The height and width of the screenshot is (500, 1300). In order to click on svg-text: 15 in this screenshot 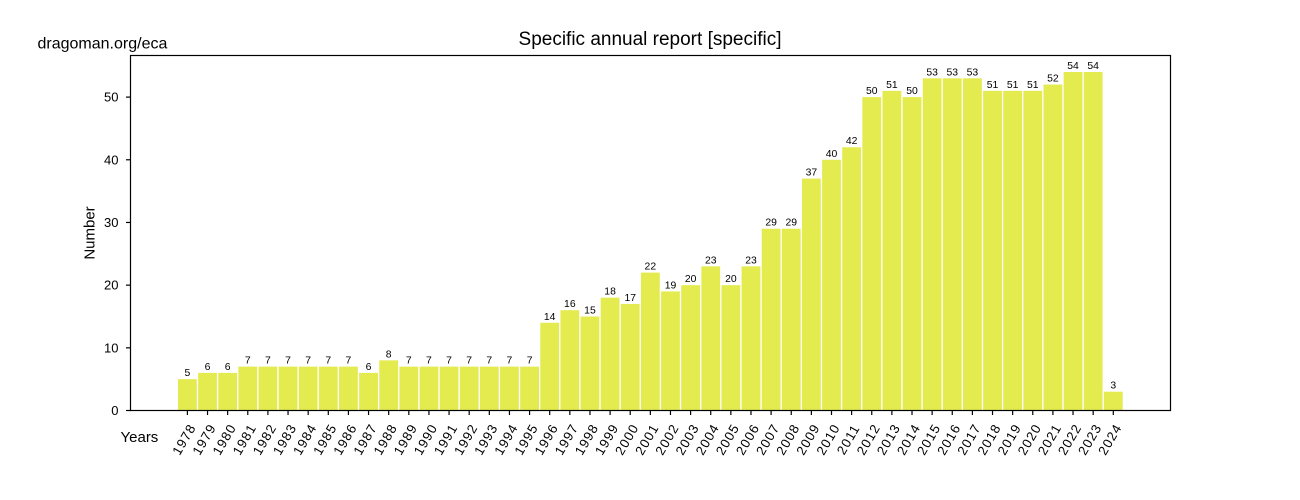, I will do `click(590, 310)`.